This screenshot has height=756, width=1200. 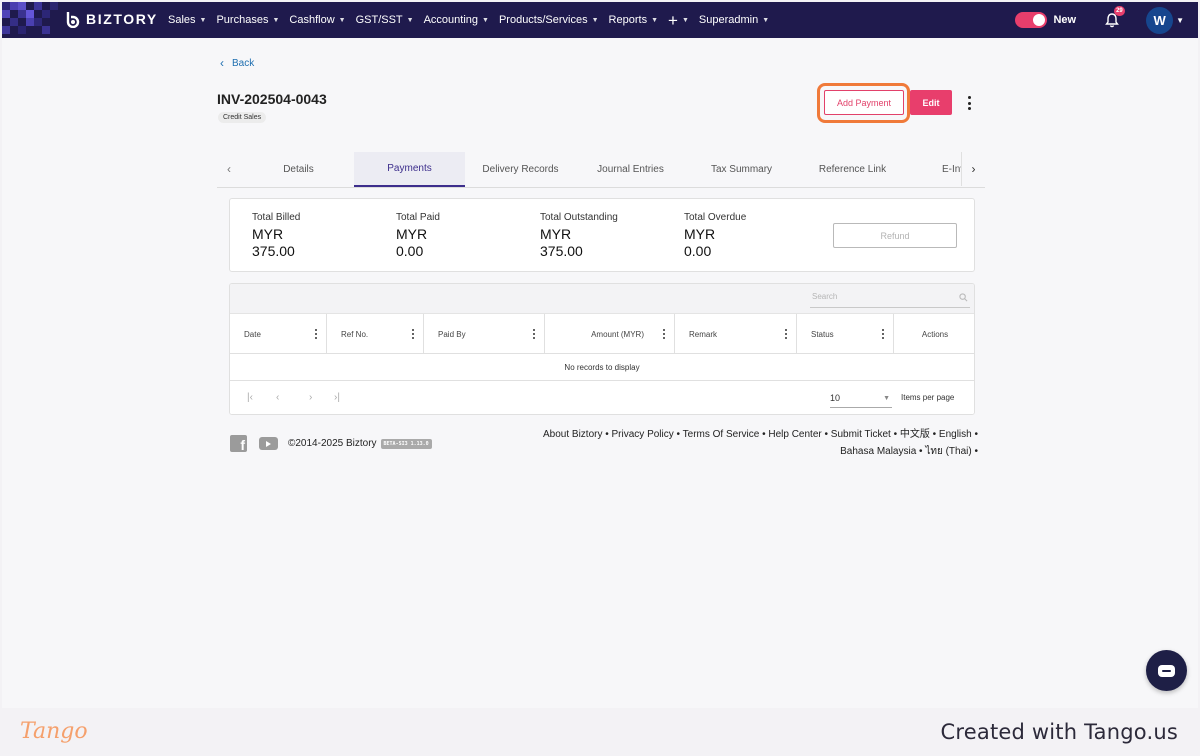 I want to click on column-header-paid-by: Paid By, so click(x=484, y=334).